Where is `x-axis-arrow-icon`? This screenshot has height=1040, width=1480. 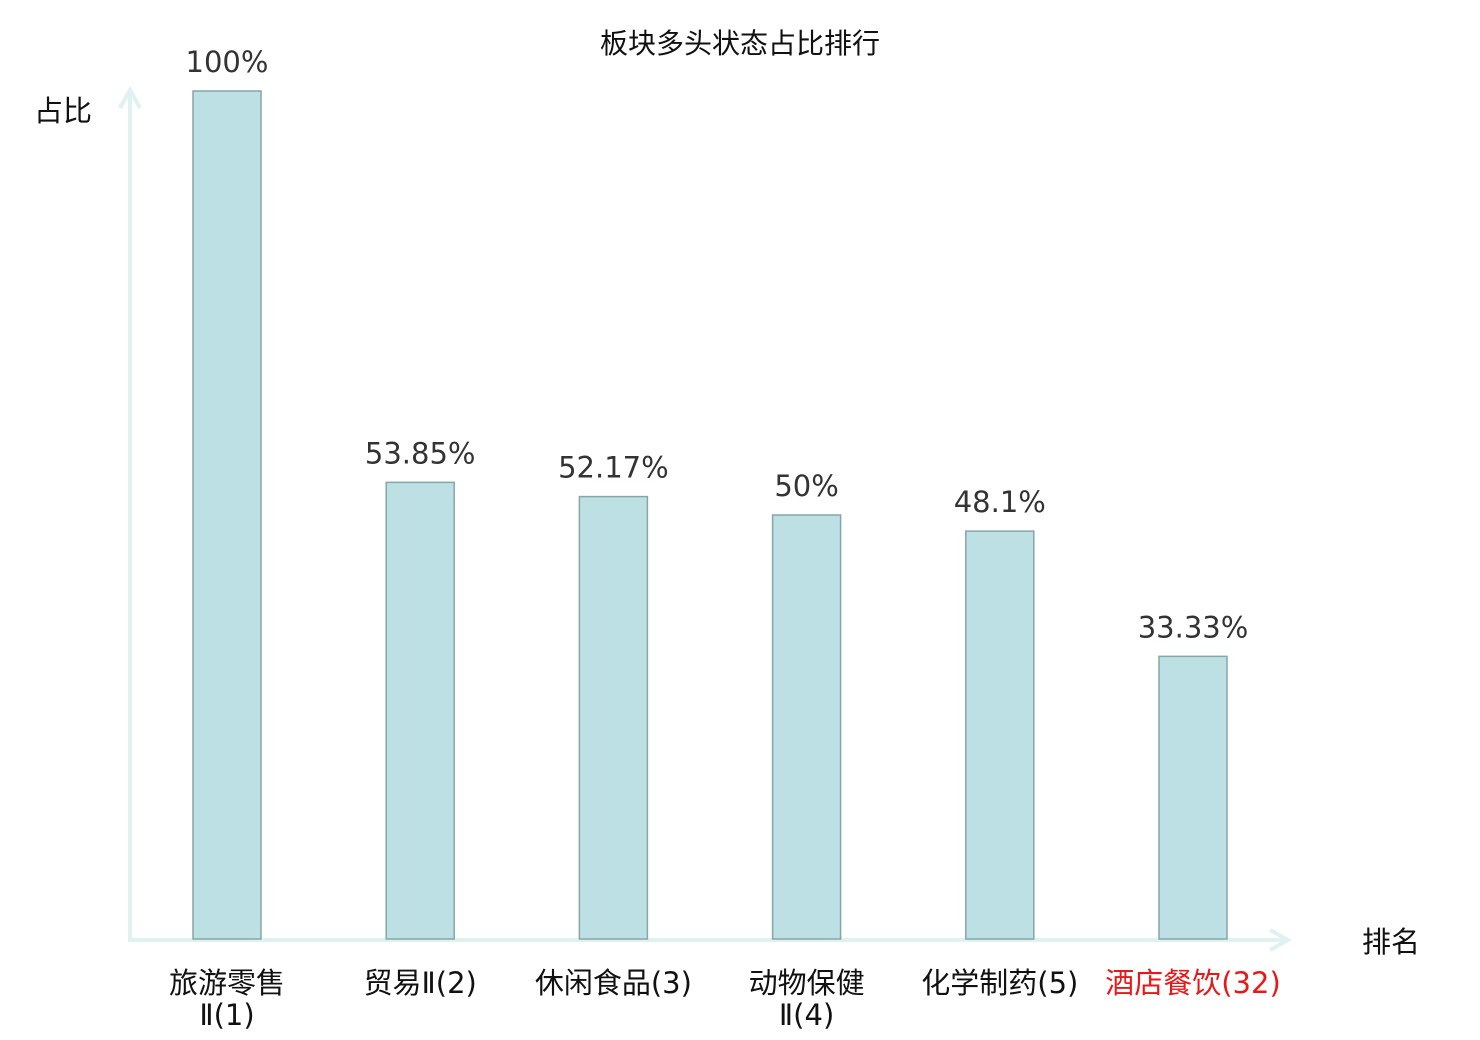
x-axis-arrow-icon is located at coordinates (1281, 940).